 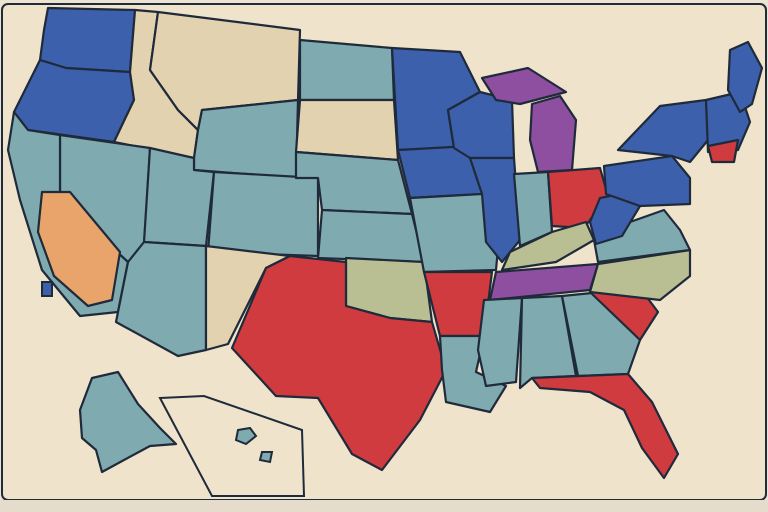 I want to click on hawaii-islands, so click(x=246, y=436).